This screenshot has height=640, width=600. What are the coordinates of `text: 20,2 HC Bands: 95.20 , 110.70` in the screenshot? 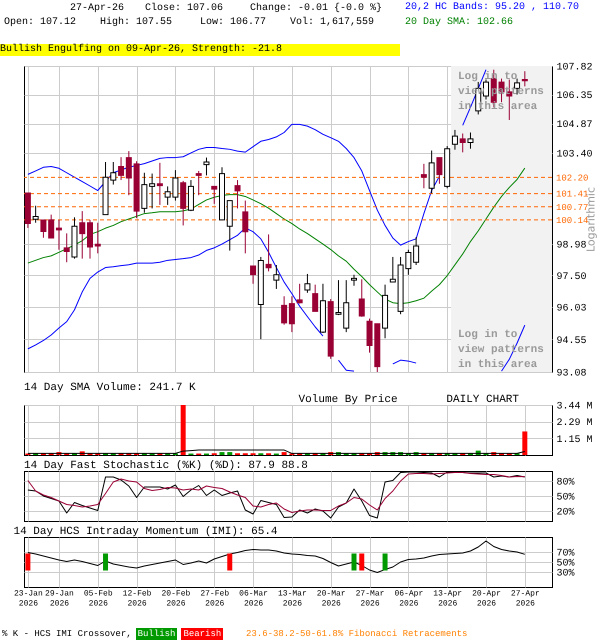 It's located at (492, 8).